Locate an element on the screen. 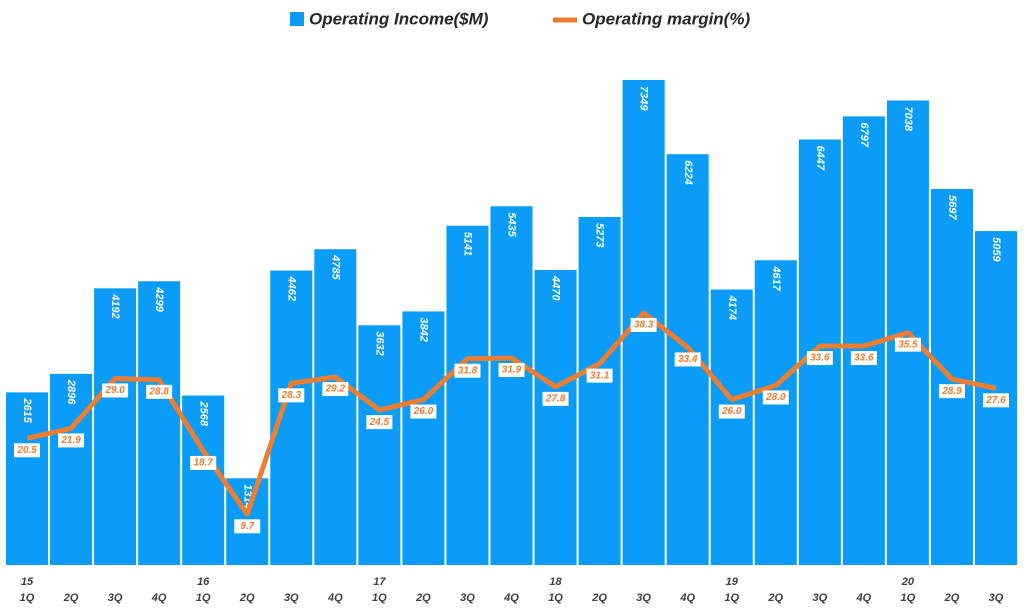 The image size is (1024, 609). bar-value-label: 5273 is located at coordinates (600, 235).